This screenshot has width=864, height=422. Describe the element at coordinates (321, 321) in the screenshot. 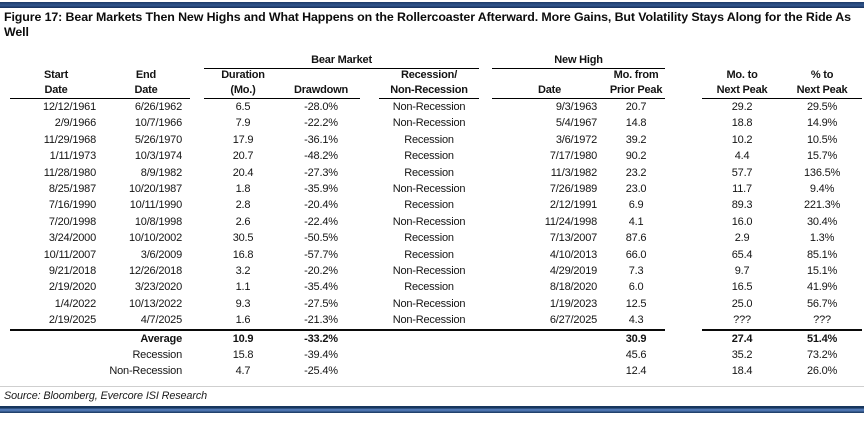

I see `cell-drawdown: -21.3%` at that location.